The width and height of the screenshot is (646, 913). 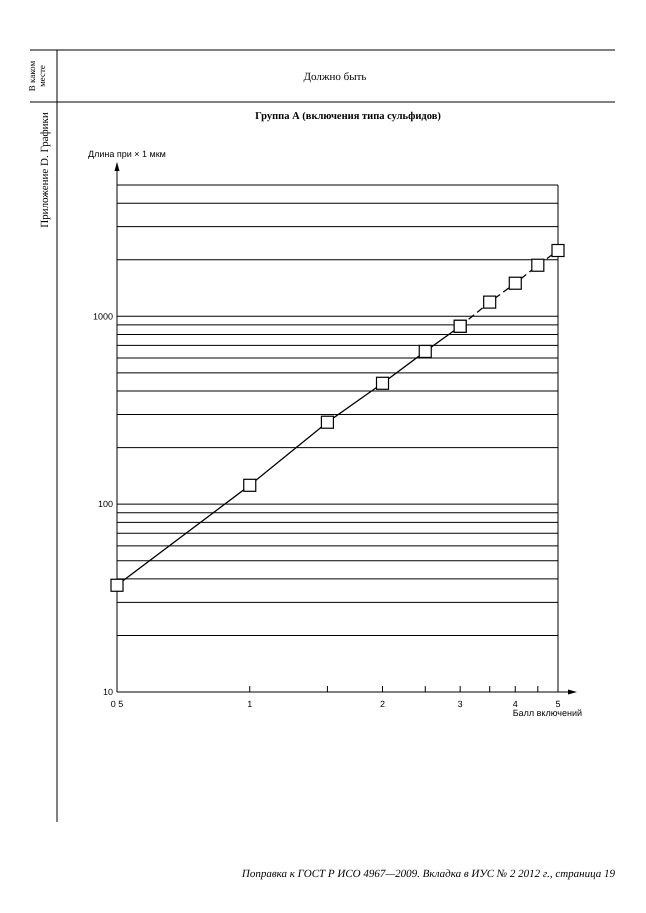 I want to click on x-tick-label: 1, so click(x=249, y=704).